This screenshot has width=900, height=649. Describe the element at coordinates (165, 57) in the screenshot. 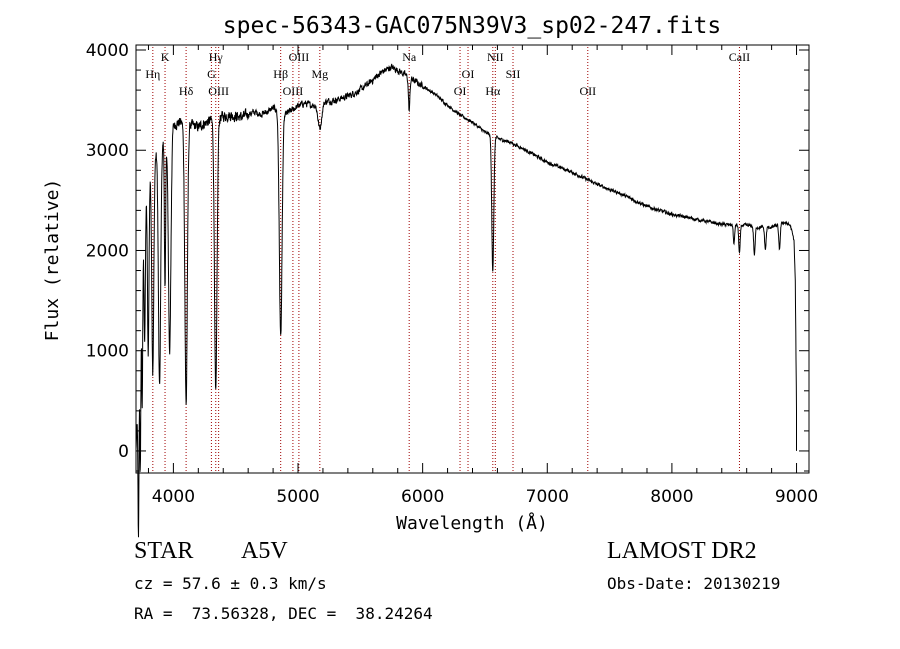

I see `line-marker-label: K` at that location.